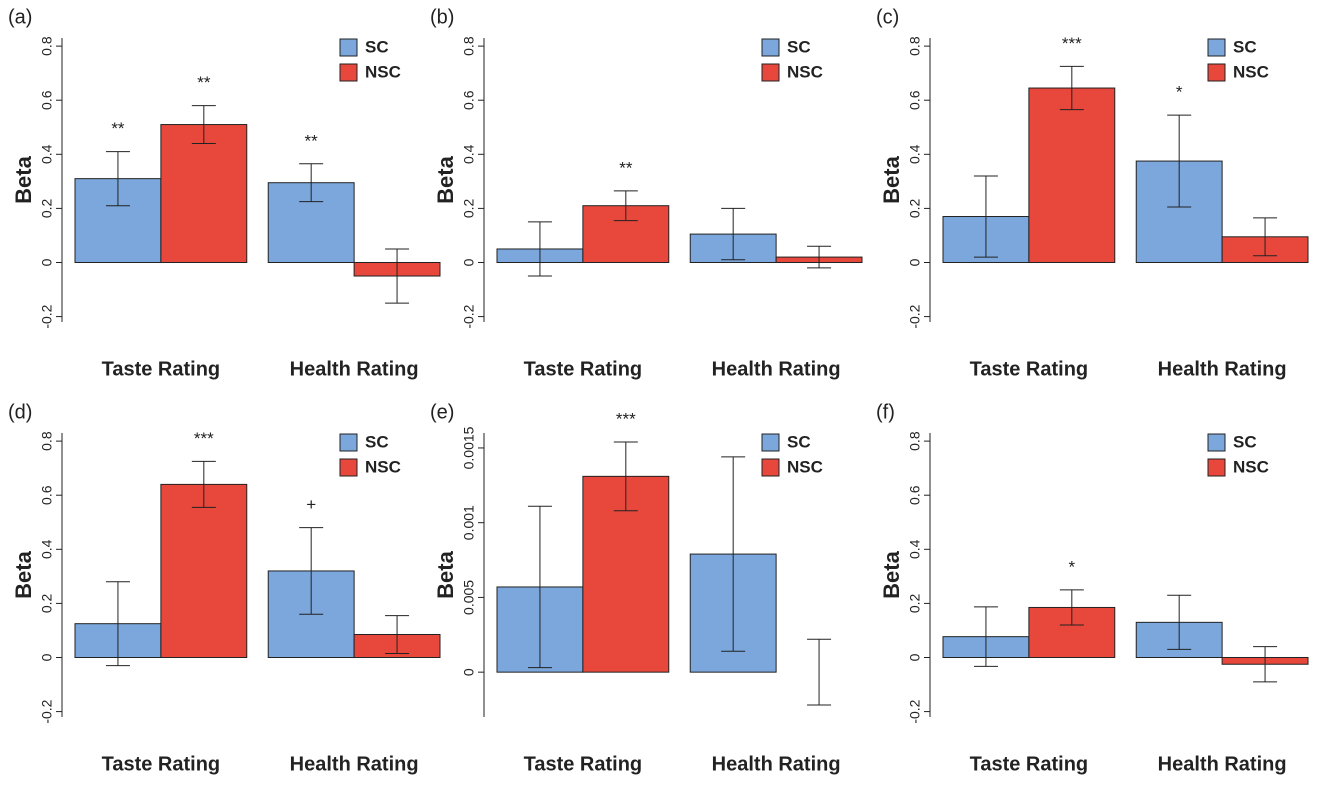 Image resolution: width=1334 pixels, height=790 pixels. What do you see at coordinates (469, 597) in the screenshot?
I see `y-tick-label: 0.005` at bounding box center [469, 597].